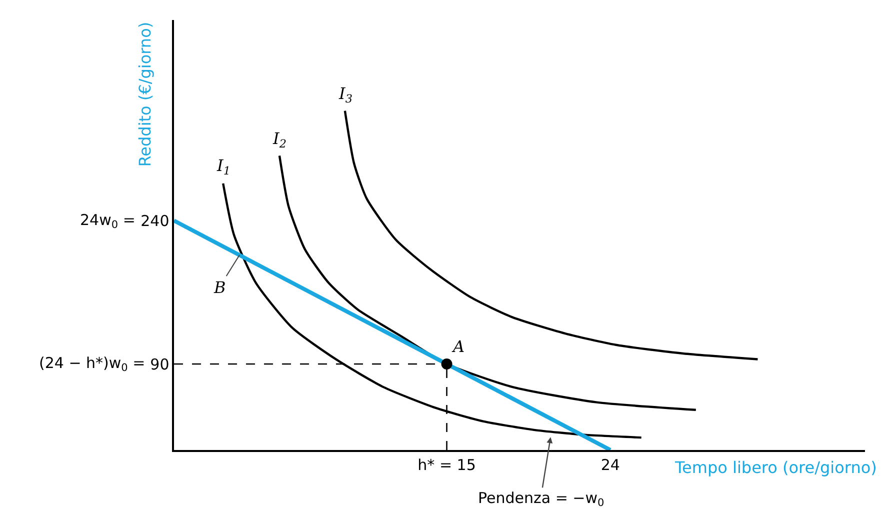  What do you see at coordinates (219, 287) in the screenshot?
I see `series-label: B` at bounding box center [219, 287].